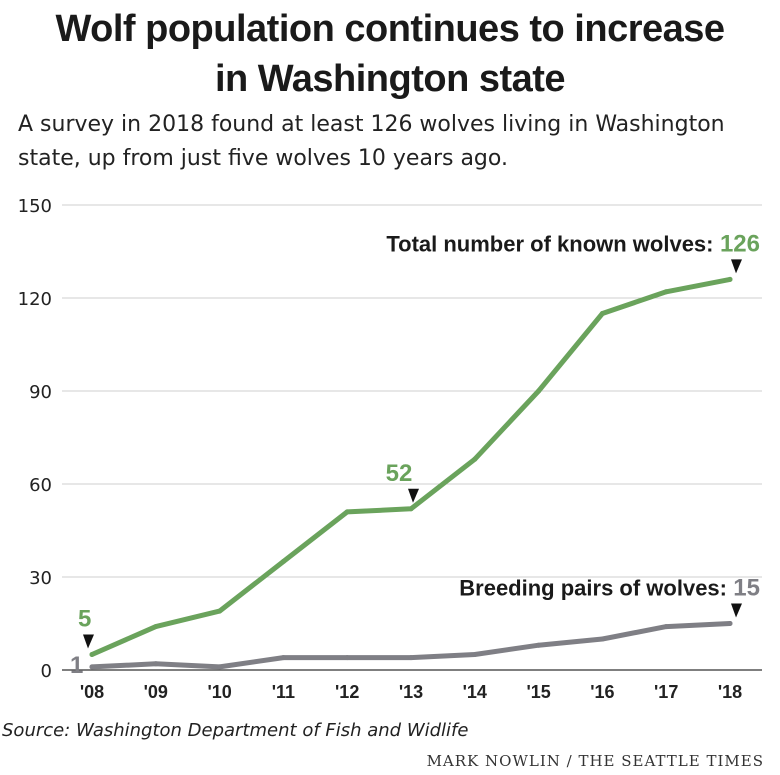 The image size is (780, 775). Describe the element at coordinates (40, 485) in the screenshot. I see `y-tick-label: 60` at that location.